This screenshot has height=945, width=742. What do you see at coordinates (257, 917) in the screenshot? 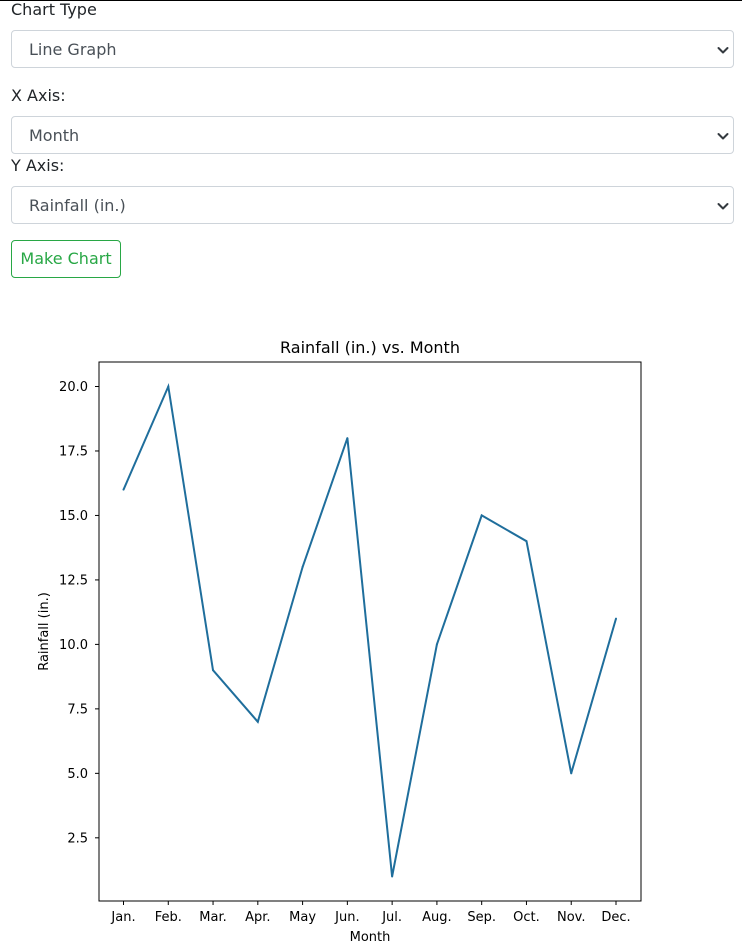
I see `x-tick-label: Apr.` at bounding box center [257, 917].